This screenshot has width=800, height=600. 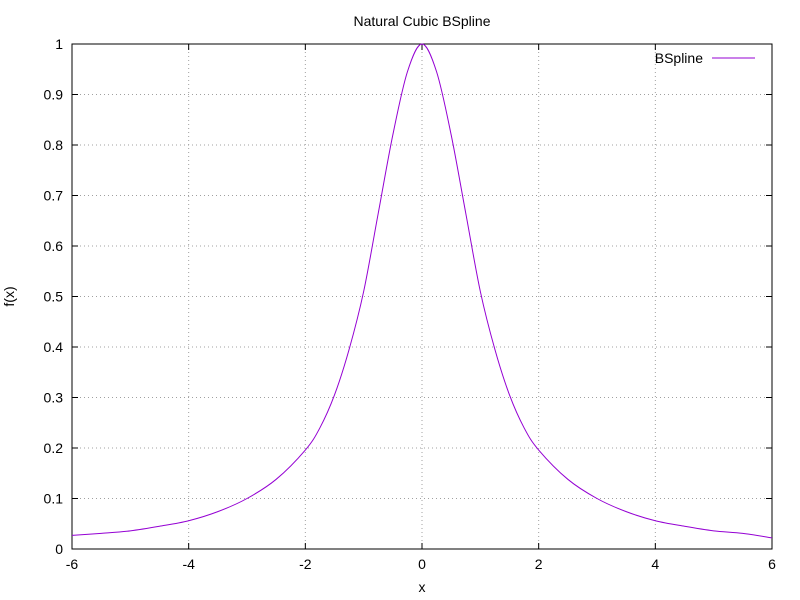 What do you see at coordinates (54, 246) in the screenshot?
I see `y-tick-label: 0.6` at bounding box center [54, 246].